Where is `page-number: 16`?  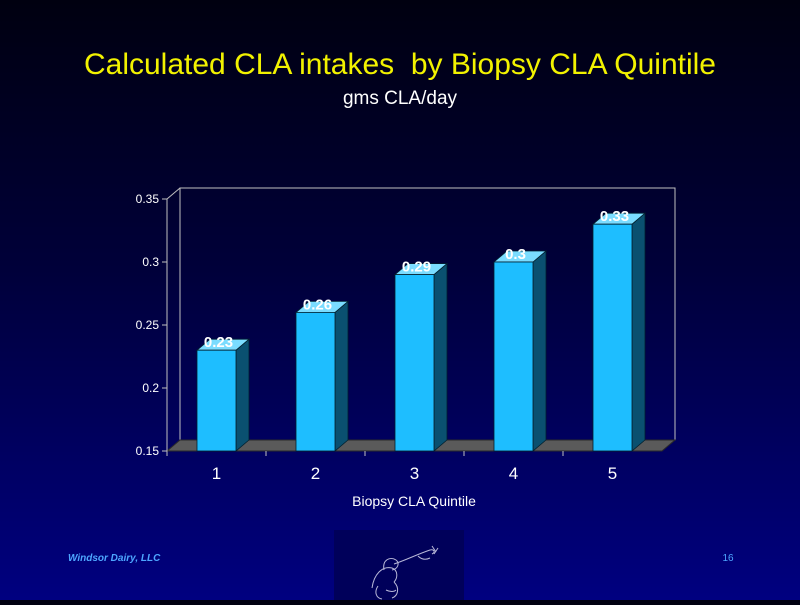
page-number: 16 is located at coordinates (728, 558).